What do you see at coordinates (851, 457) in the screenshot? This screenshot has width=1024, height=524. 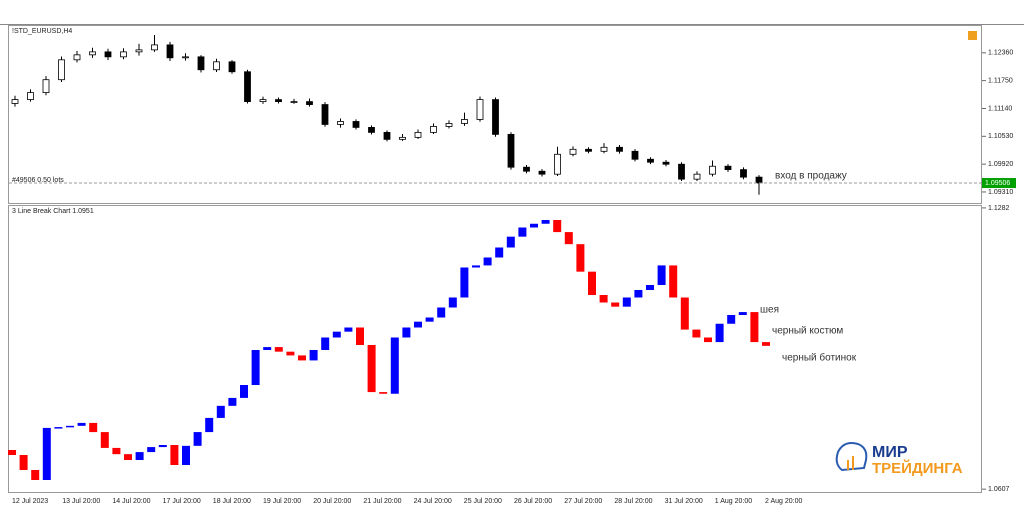 I see `logo-icon` at bounding box center [851, 457].